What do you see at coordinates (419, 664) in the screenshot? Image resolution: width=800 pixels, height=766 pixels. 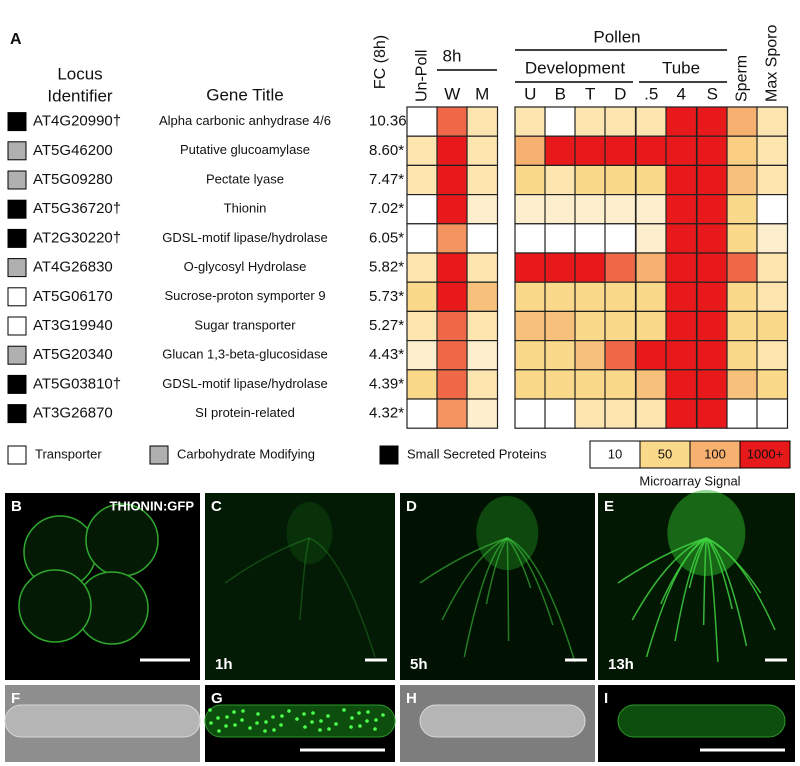 I see `time-label: 5h` at bounding box center [419, 664].